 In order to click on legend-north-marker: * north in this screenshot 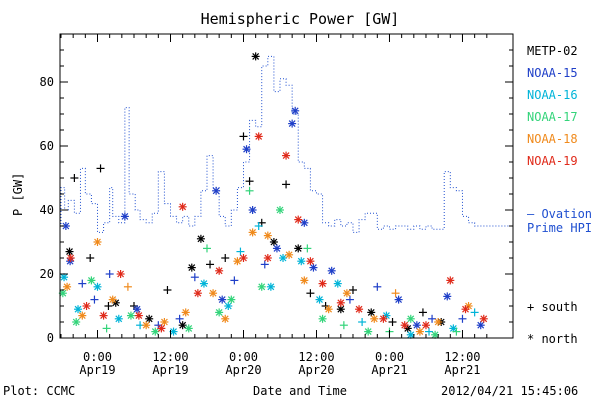, I will do `click(552, 339)`.